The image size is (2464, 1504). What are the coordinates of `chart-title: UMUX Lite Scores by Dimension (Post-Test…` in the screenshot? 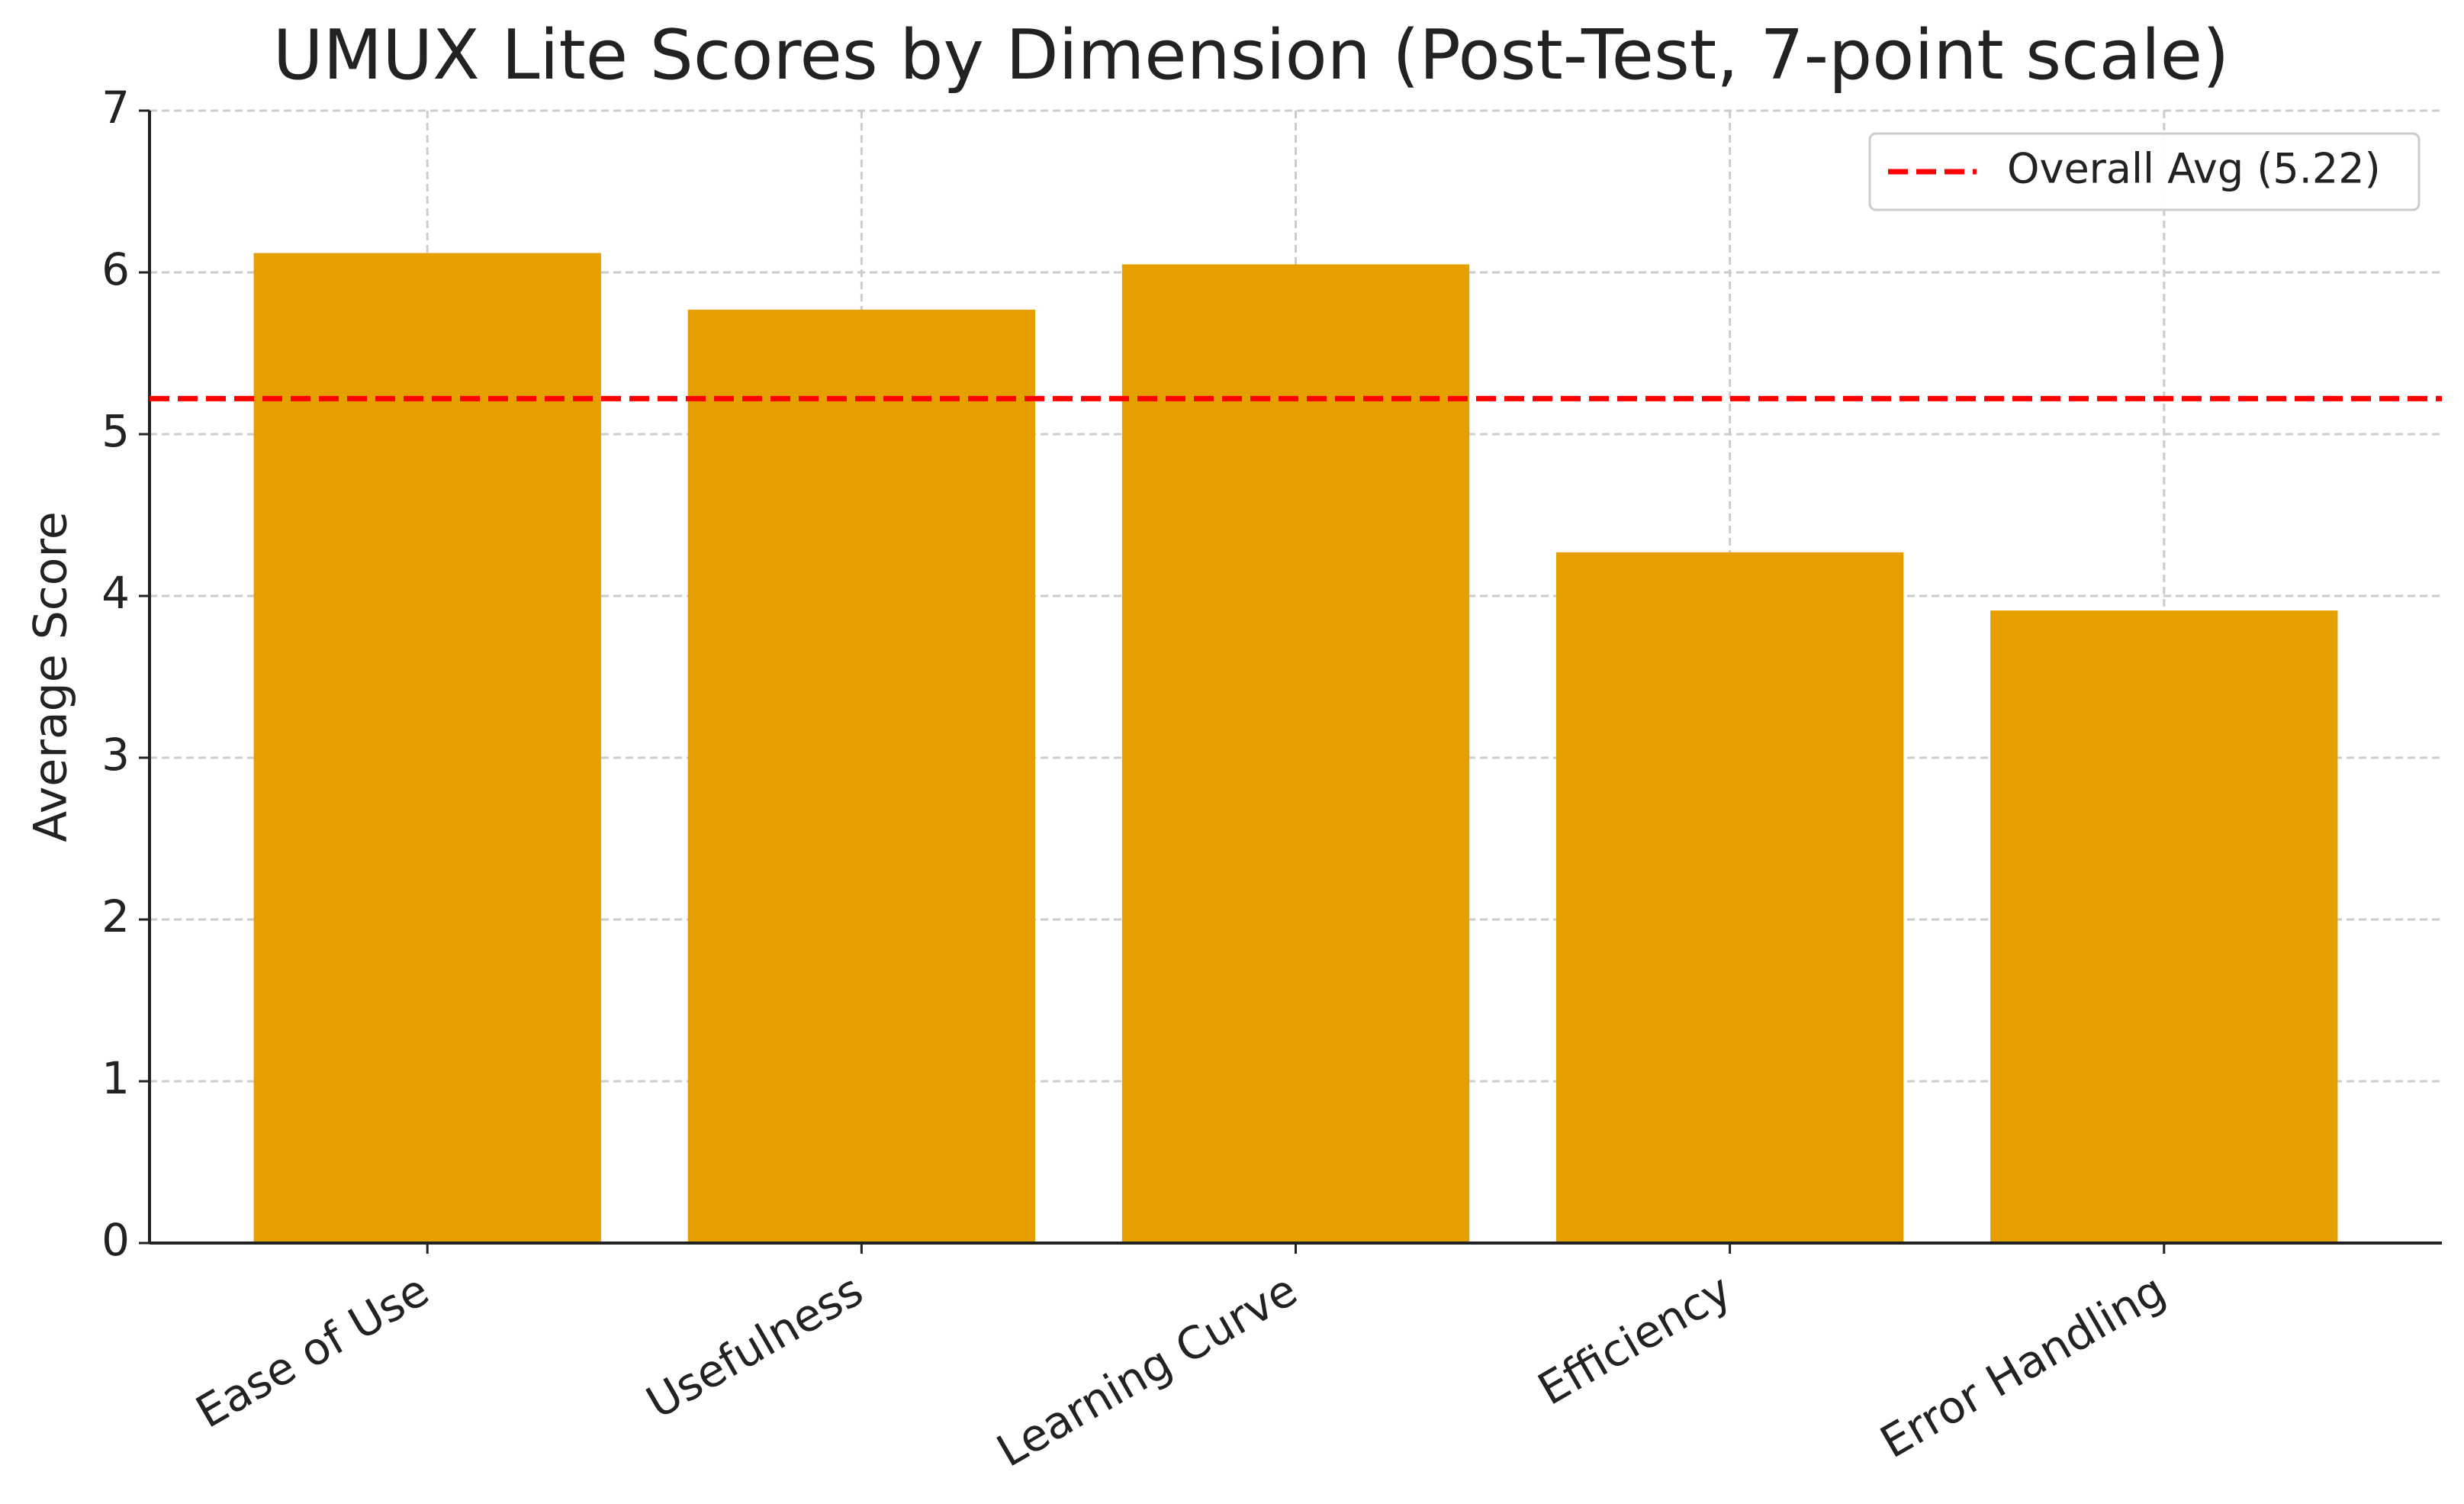 It's located at (1251, 55).